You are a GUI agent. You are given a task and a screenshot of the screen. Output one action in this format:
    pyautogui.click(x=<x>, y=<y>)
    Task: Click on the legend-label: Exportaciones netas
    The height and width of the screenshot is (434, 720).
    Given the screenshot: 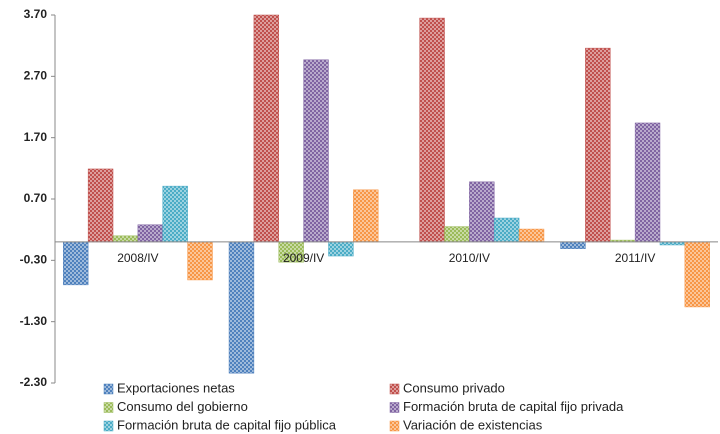 What is the action you would take?
    pyautogui.click(x=176, y=387)
    